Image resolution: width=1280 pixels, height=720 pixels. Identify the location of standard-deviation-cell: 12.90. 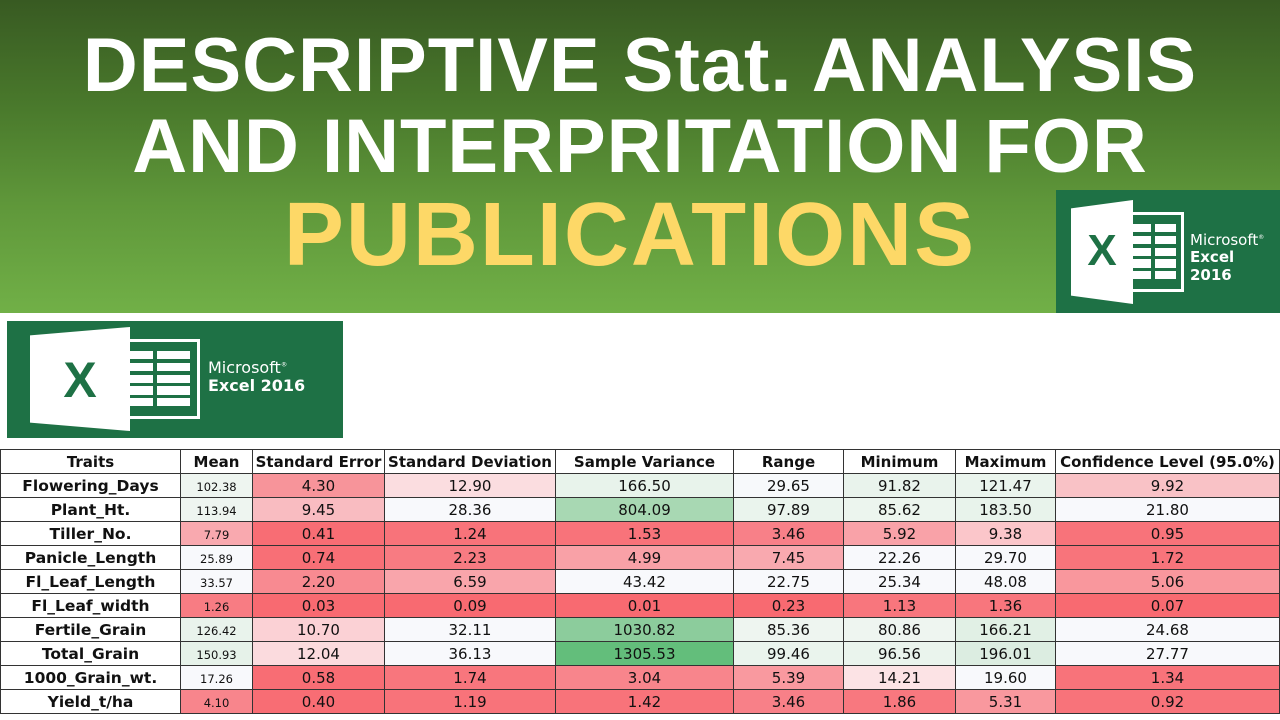
(470, 485).